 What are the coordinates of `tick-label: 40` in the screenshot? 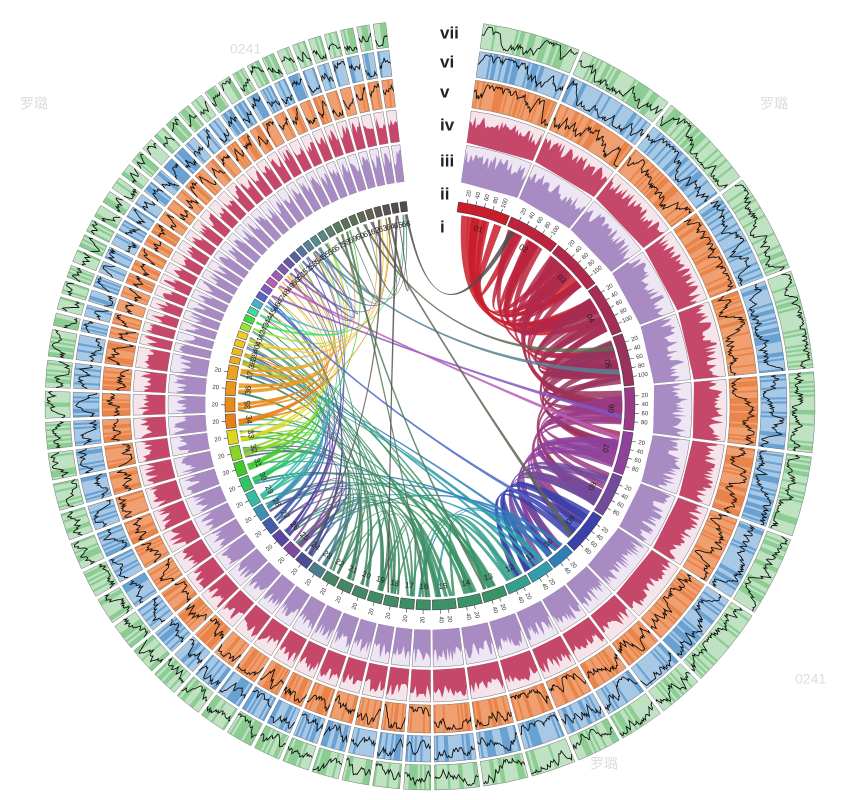 It's located at (637, 348).